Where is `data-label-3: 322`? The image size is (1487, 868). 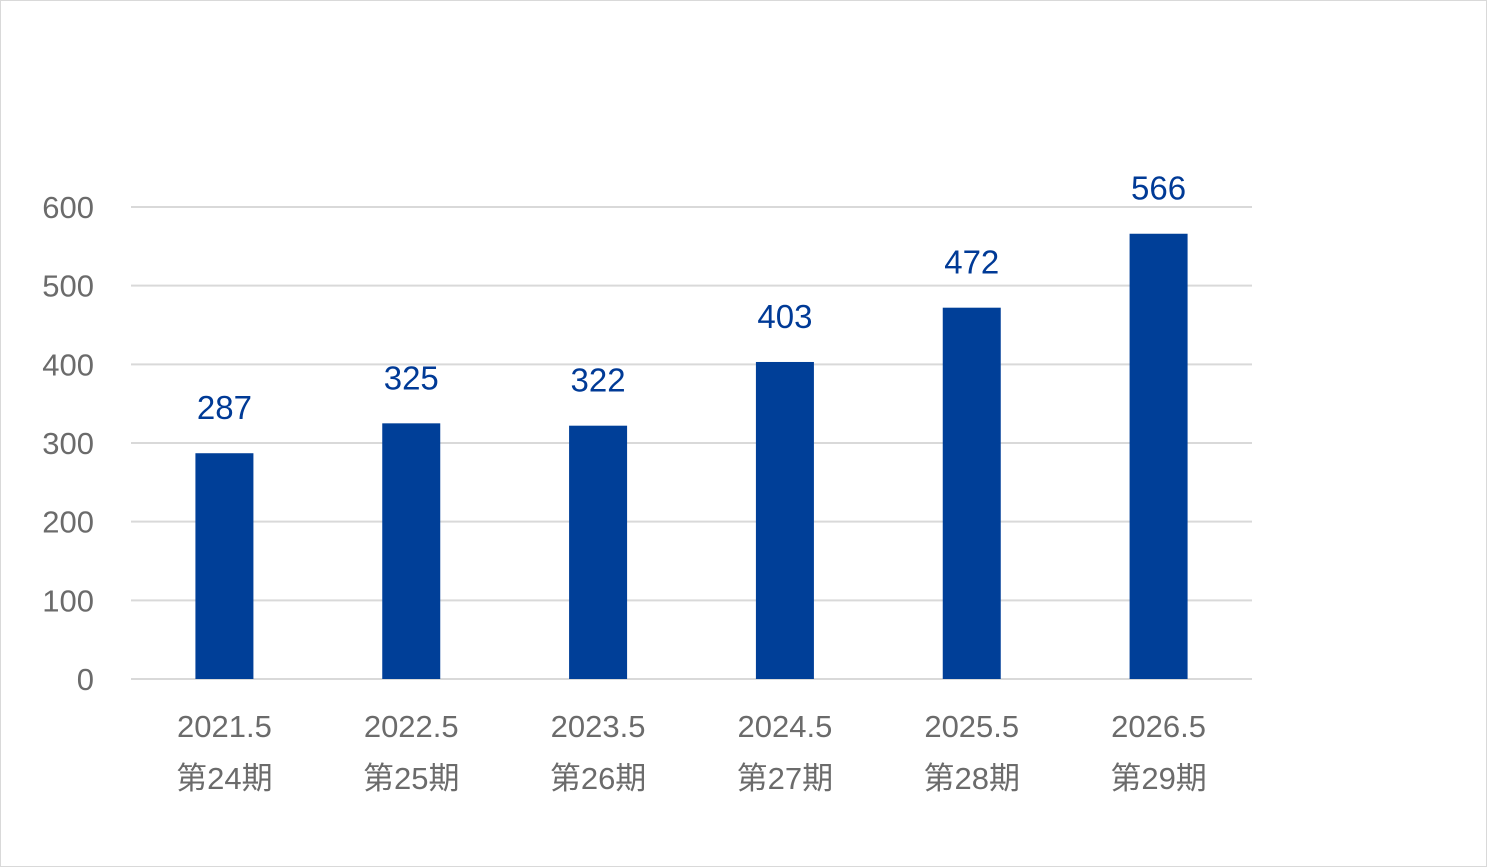 data-label-3: 322 is located at coordinates (598, 380).